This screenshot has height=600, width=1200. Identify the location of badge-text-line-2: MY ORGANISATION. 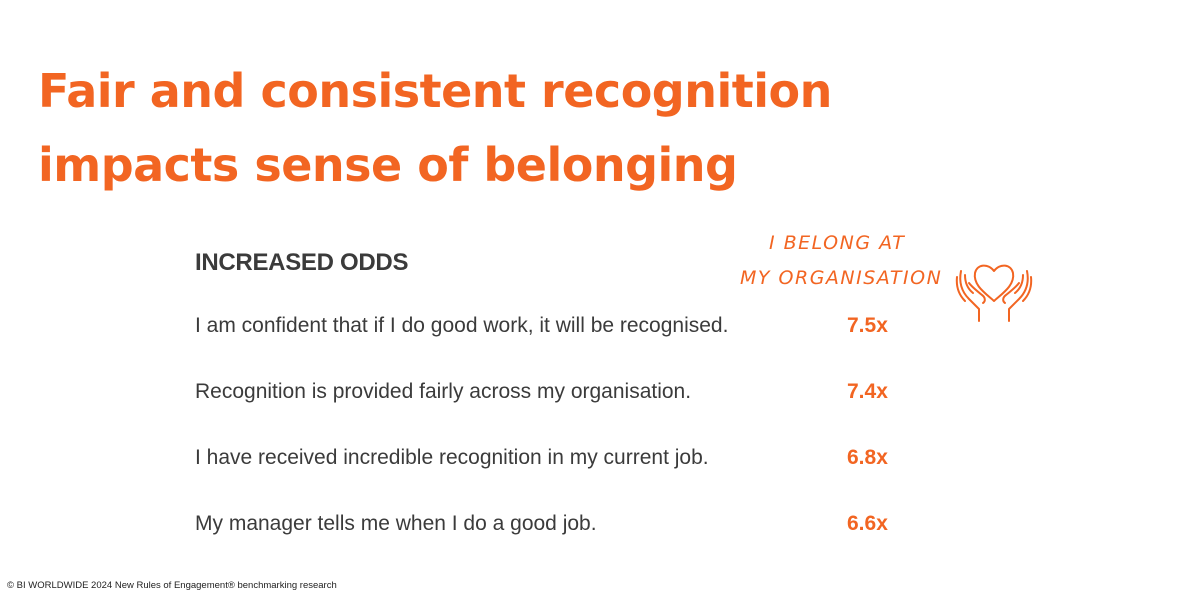
(841, 278).